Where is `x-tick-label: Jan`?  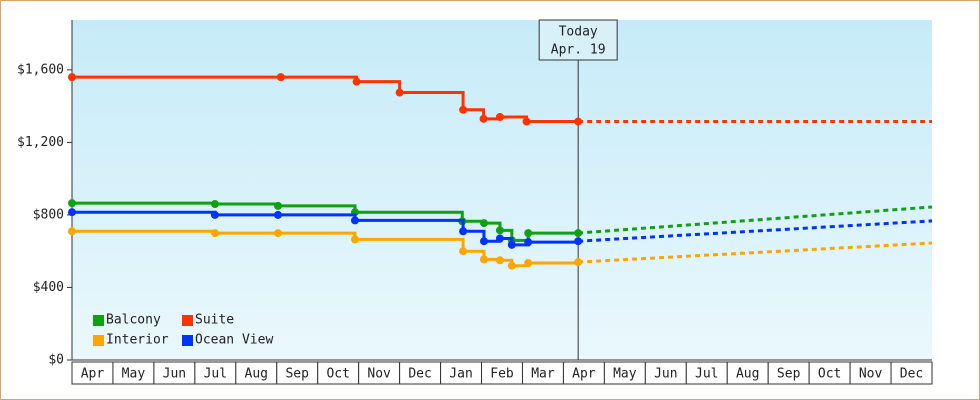 x-tick-label: Jan is located at coordinates (460, 374).